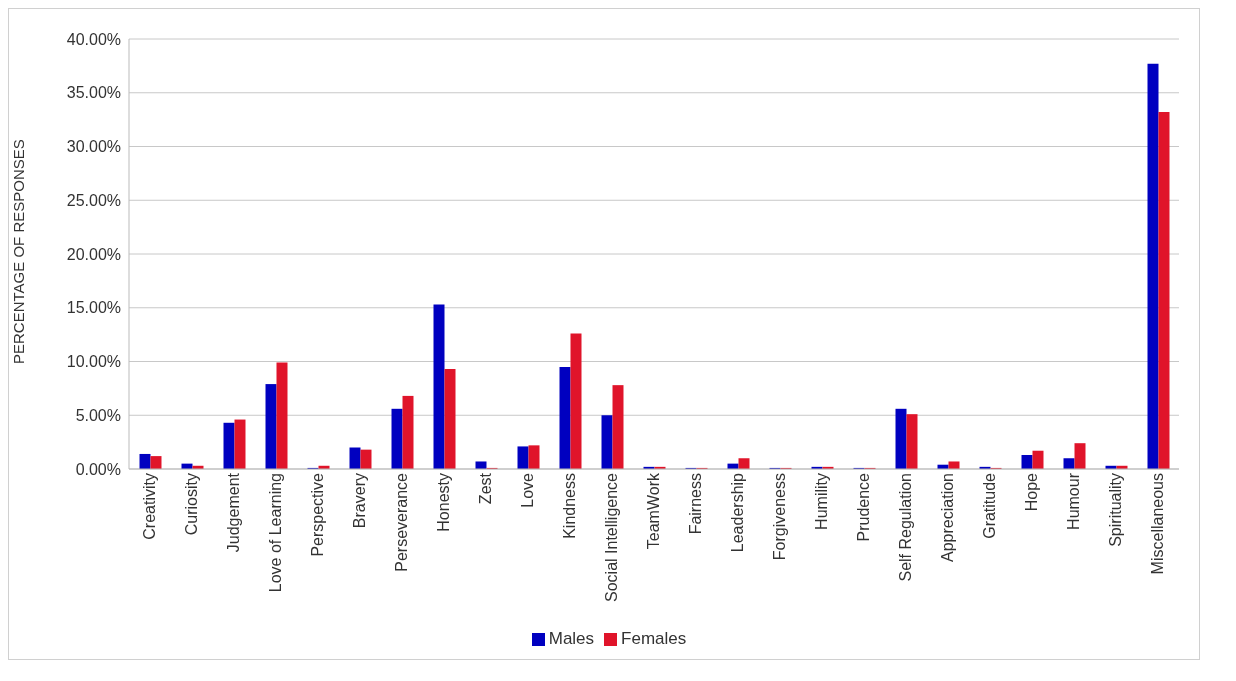 Image resolution: width=1236 pixels, height=681 pixels. Describe the element at coordinates (822, 501) in the screenshot. I see `x-tick-label: Humility` at that location.